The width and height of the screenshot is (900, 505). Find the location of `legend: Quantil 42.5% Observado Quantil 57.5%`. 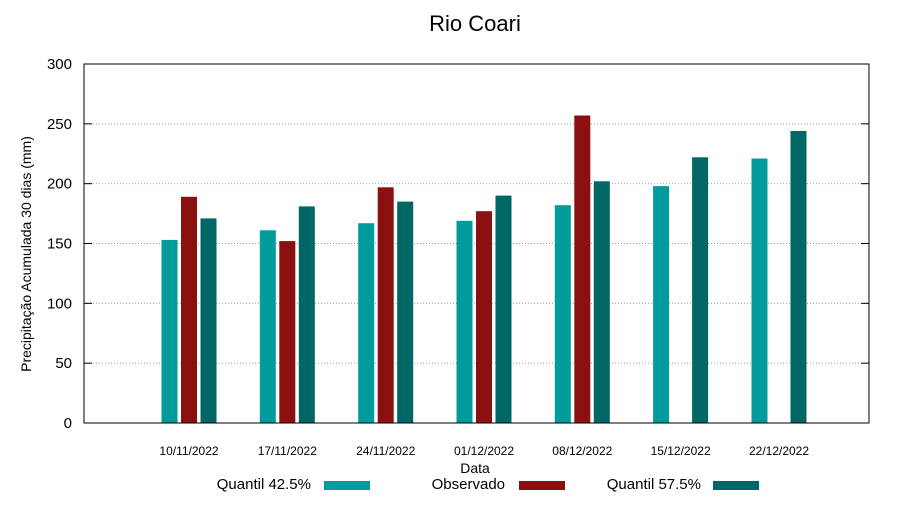

legend: Quantil 42.5% Observado Quantil 57.5% is located at coordinates (488, 484).